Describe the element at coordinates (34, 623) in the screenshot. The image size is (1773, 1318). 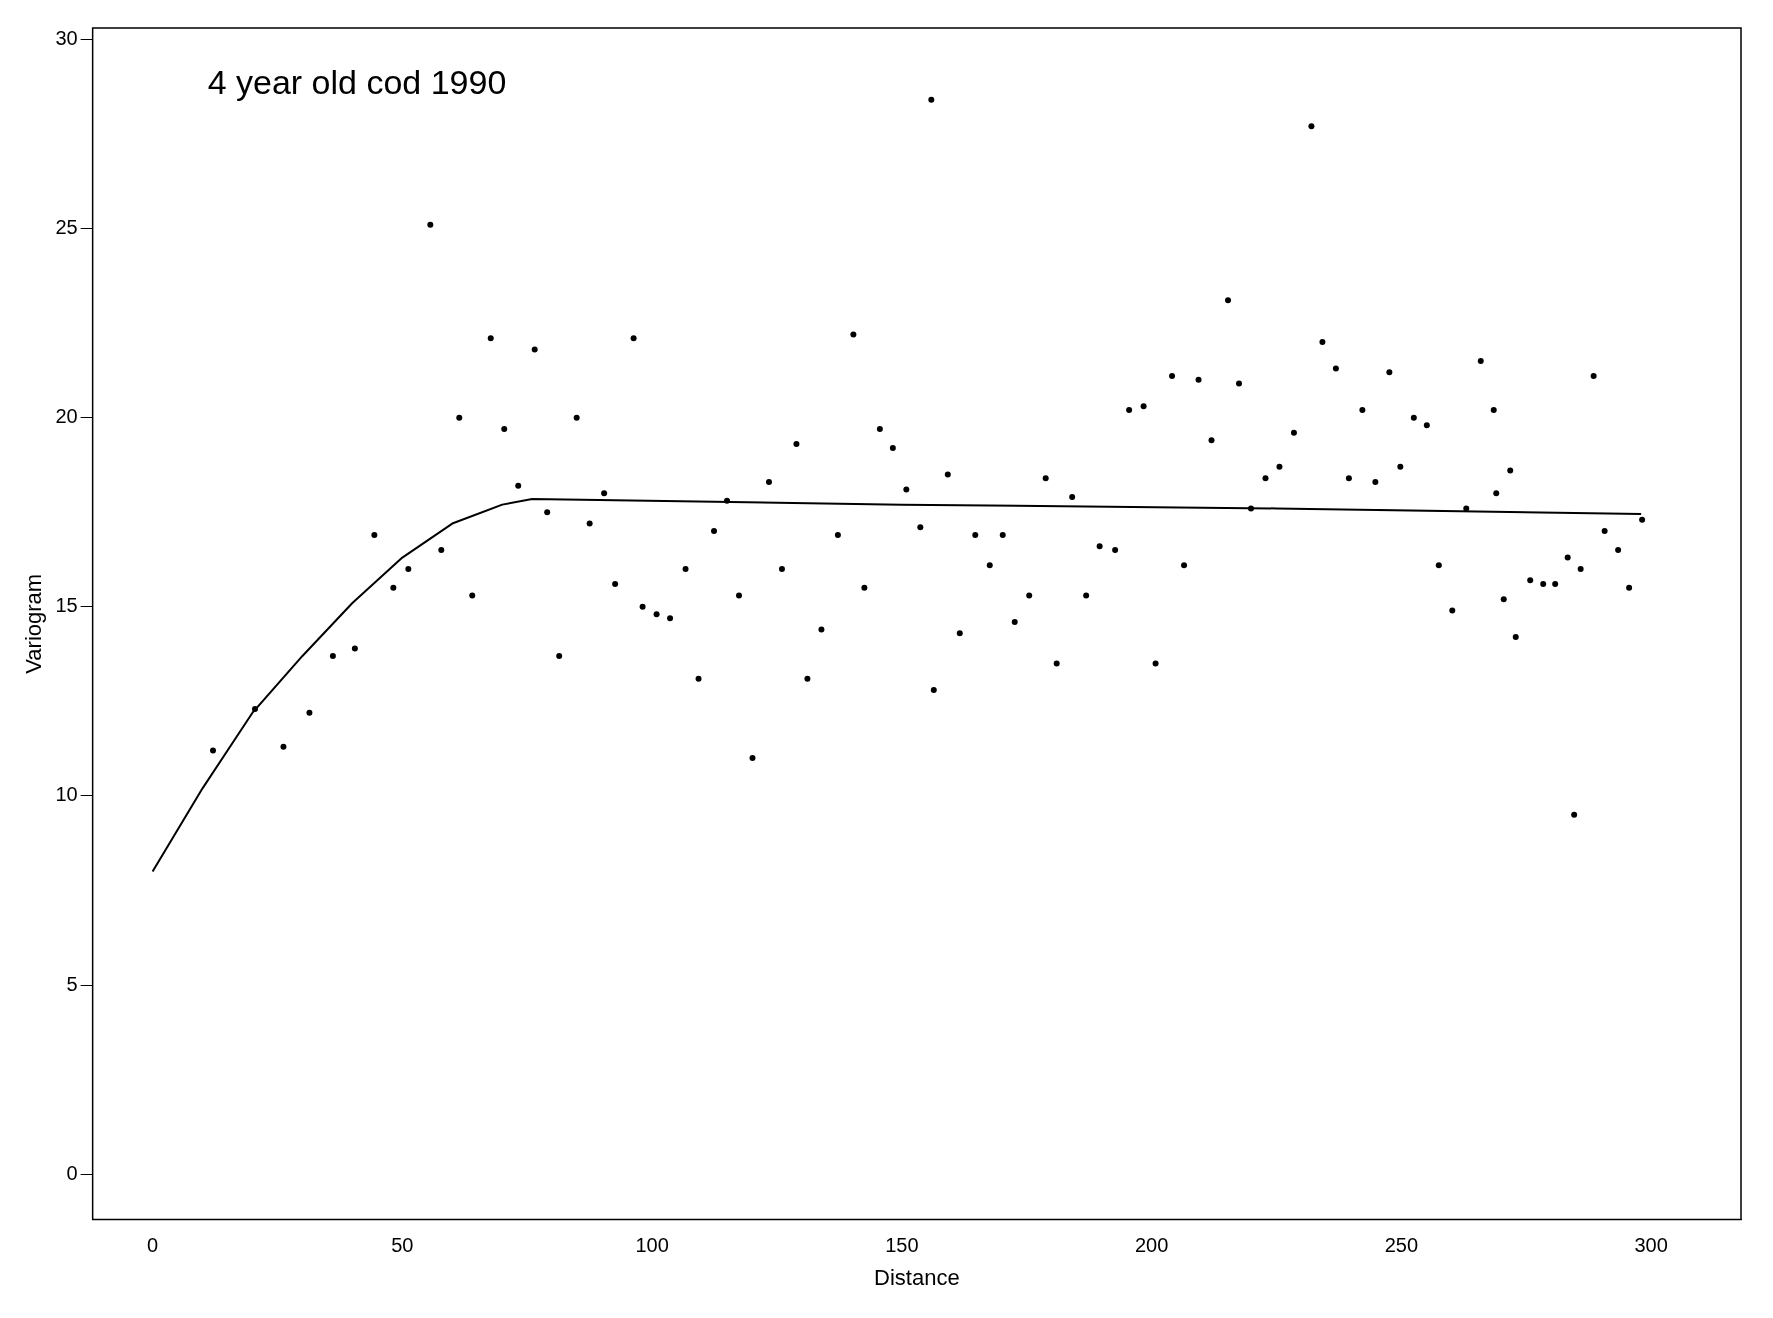
I see `y-axis-title: Variogram` at that location.